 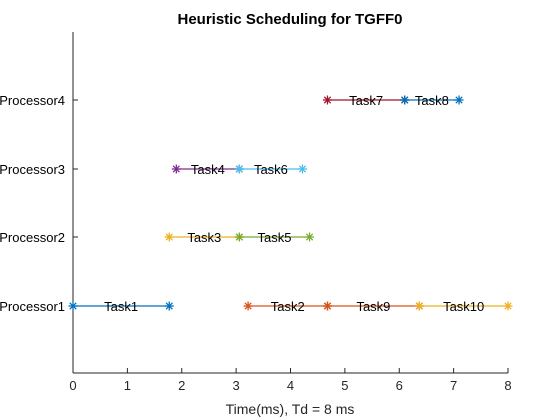 I want to click on task-label: Task10, so click(x=463, y=306).